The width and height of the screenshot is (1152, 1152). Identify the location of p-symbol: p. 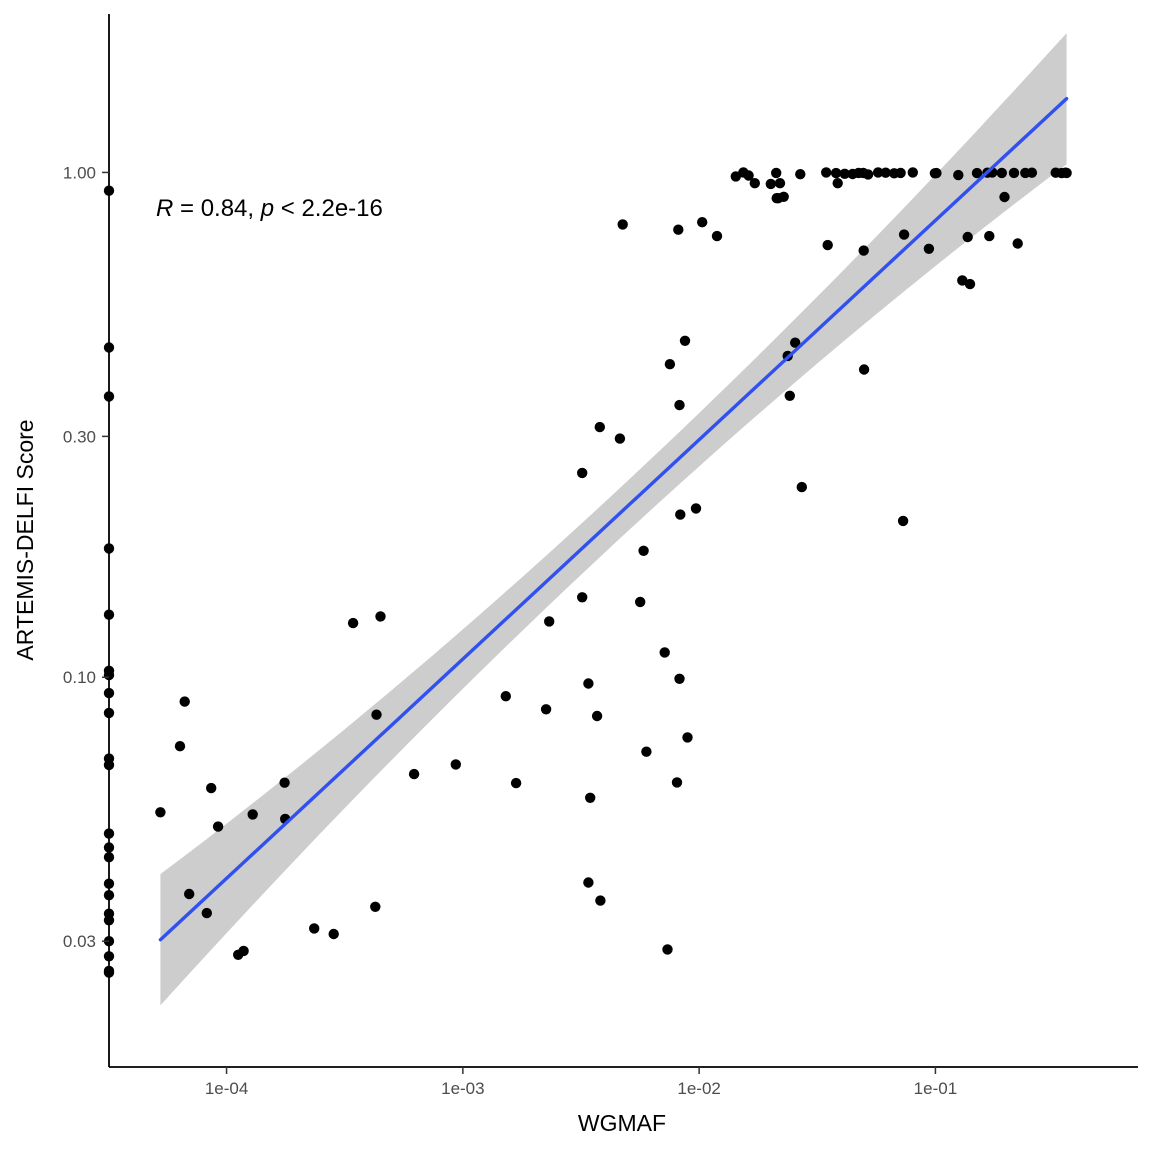
(267, 208).